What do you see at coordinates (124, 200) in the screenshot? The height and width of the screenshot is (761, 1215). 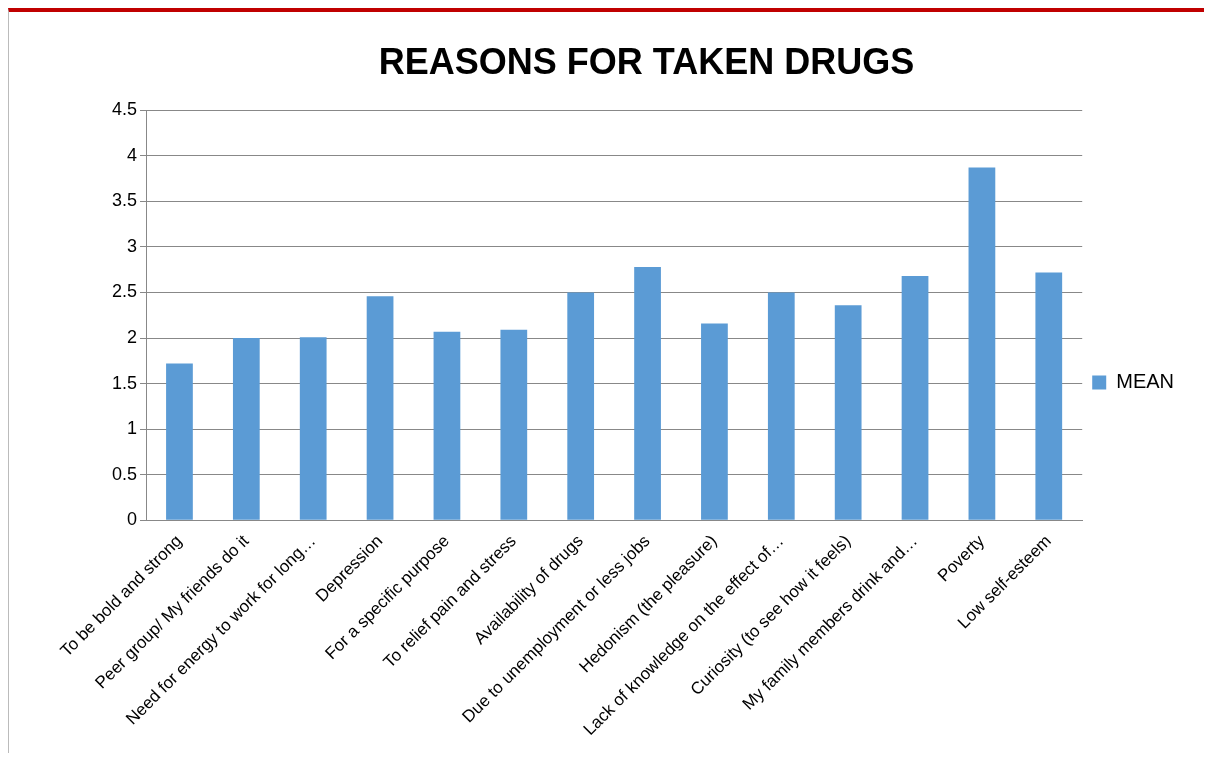 I see `y-tick-label: 3.5` at bounding box center [124, 200].